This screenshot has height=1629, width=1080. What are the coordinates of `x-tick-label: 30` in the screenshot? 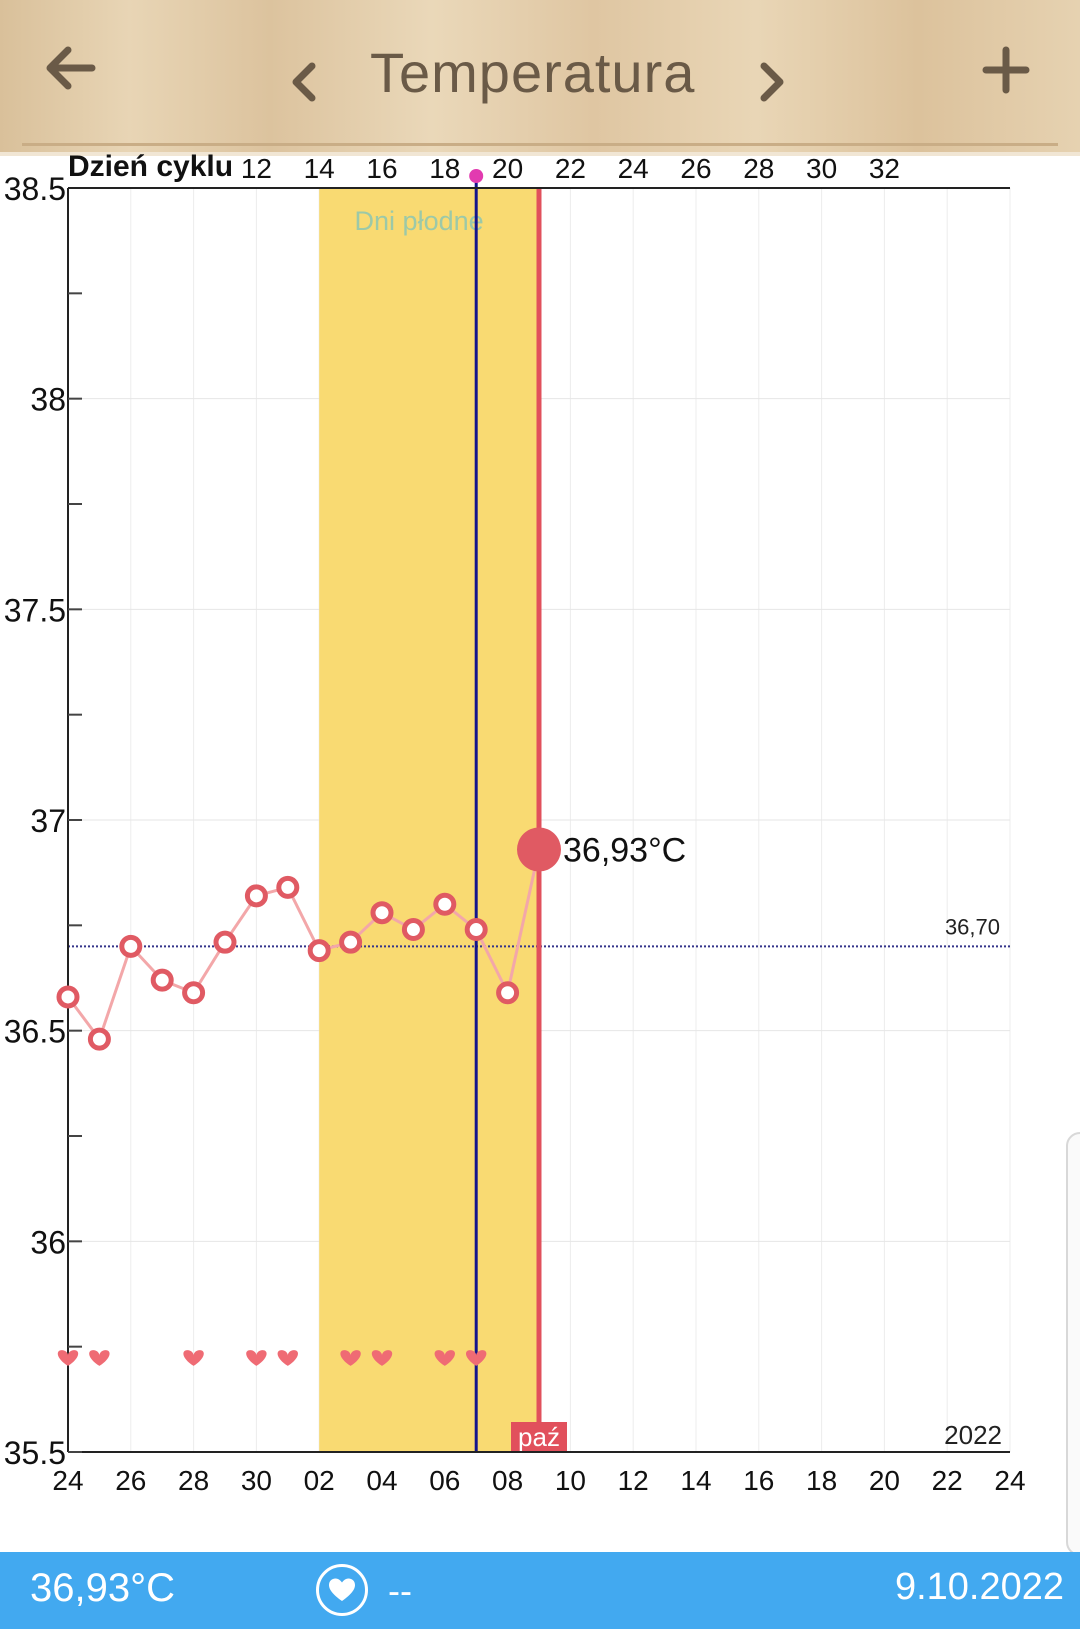 It's located at (256, 1480).